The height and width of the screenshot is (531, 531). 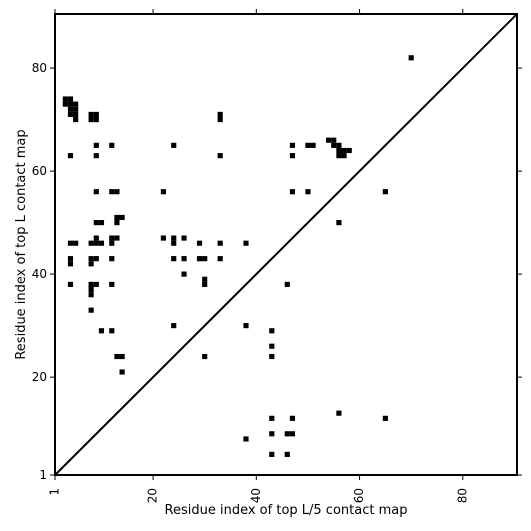 I want to click on y-tick-label: 20, so click(x=39, y=377).